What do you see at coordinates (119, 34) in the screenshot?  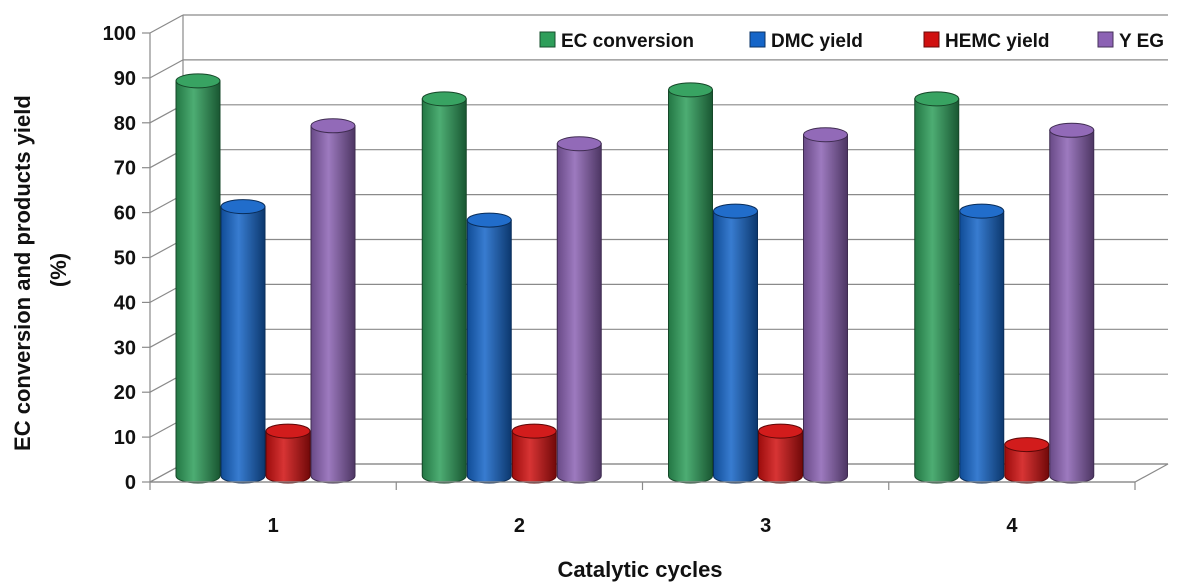 I see `y-tick-label: 100` at bounding box center [119, 34].